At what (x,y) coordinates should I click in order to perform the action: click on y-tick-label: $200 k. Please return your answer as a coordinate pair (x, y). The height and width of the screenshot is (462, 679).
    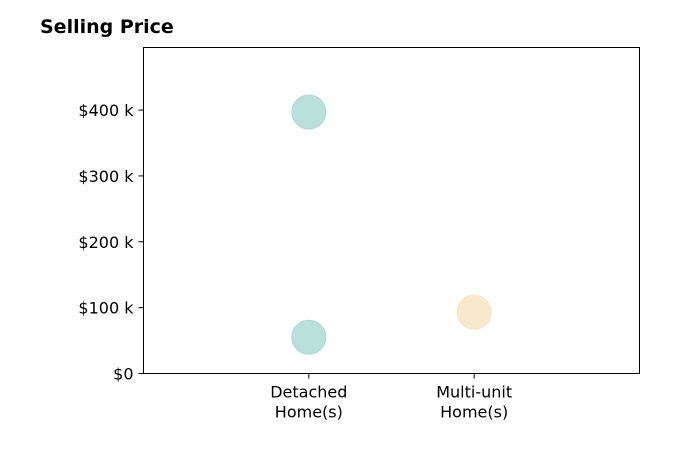
    Looking at the image, I should click on (106, 242).